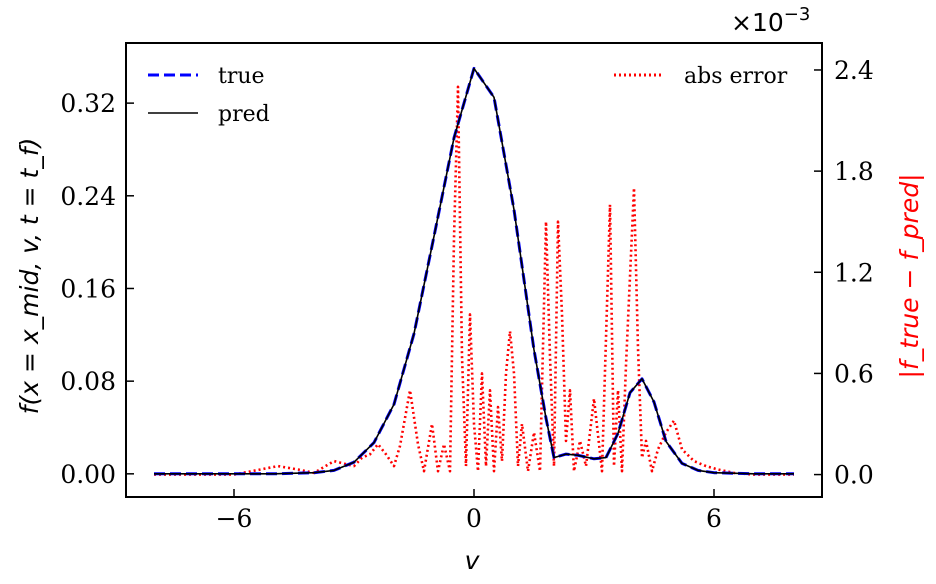  Describe the element at coordinates (854, 171) in the screenshot. I see `y-right-tick-label: 1.8` at that location.